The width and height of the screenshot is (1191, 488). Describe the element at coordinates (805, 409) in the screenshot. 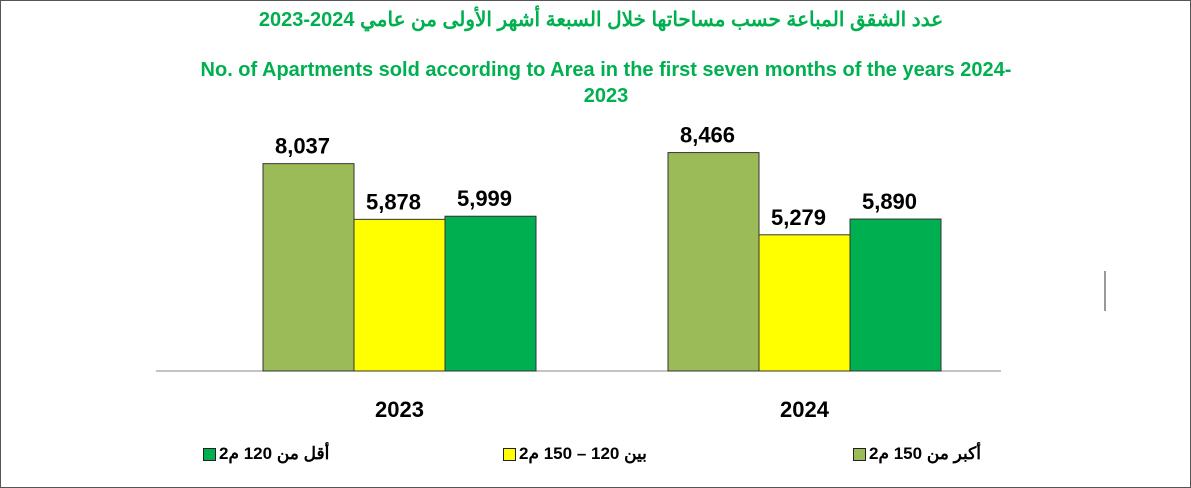

I see `x-tick-label: 2024` at that location.